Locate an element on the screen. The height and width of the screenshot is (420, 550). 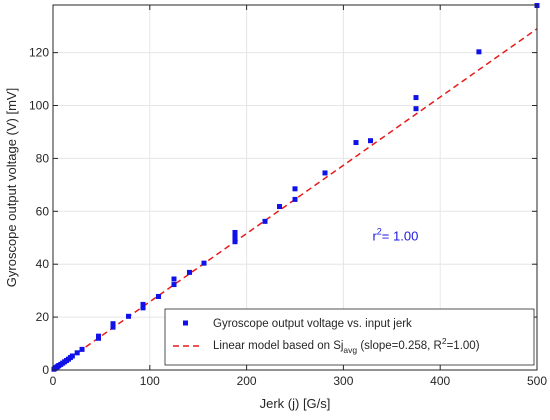
x-tick-label: 400 is located at coordinates (440, 381).